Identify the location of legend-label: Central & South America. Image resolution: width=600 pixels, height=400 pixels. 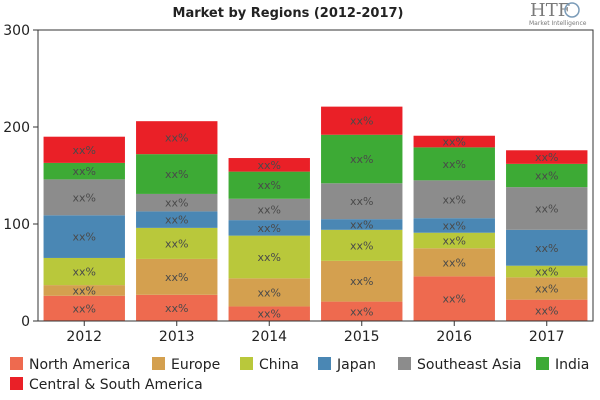
(116, 385).